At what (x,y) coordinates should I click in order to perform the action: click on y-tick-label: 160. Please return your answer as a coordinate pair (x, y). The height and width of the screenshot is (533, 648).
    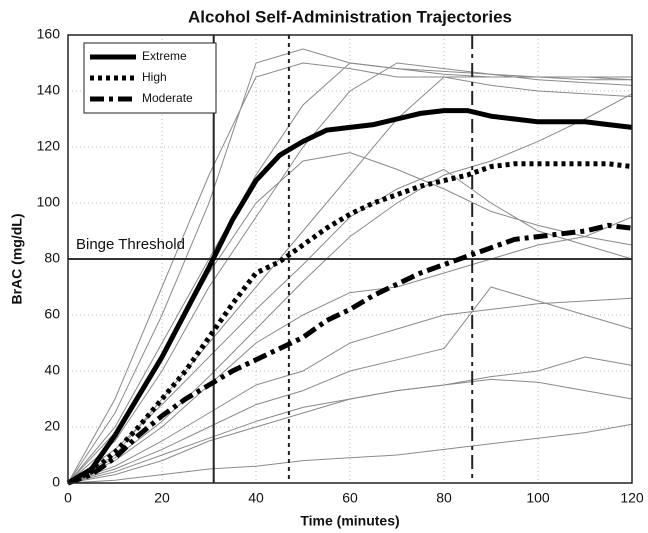
    Looking at the image, I should click on (49, 34).